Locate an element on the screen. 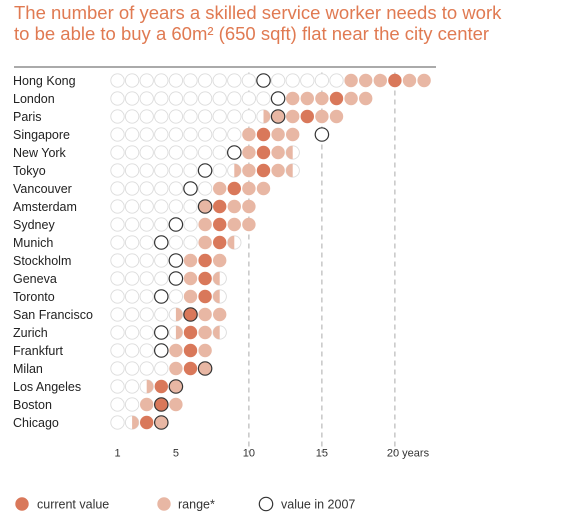 The height and width of the screenshot is (521, 588). city-label: Frankfurt is located at coordinates (38, 351).